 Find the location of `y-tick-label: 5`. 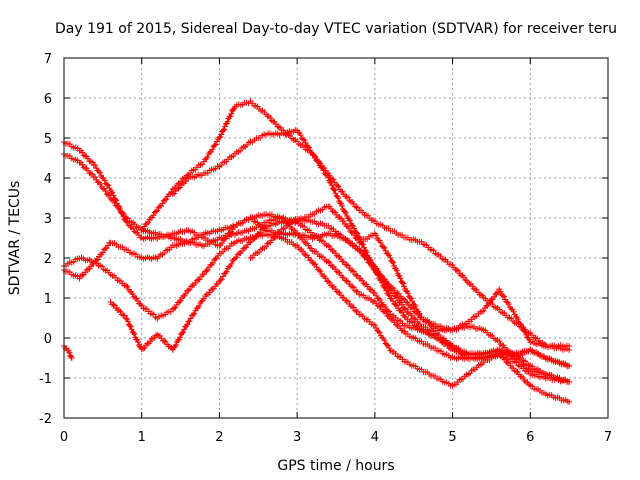

y-tick-label: 5 is located at coordinates (48, 139).